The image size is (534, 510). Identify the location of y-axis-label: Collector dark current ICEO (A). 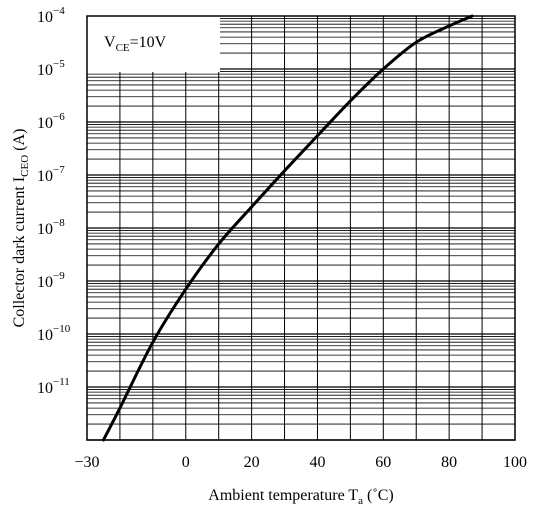
(21, 228).